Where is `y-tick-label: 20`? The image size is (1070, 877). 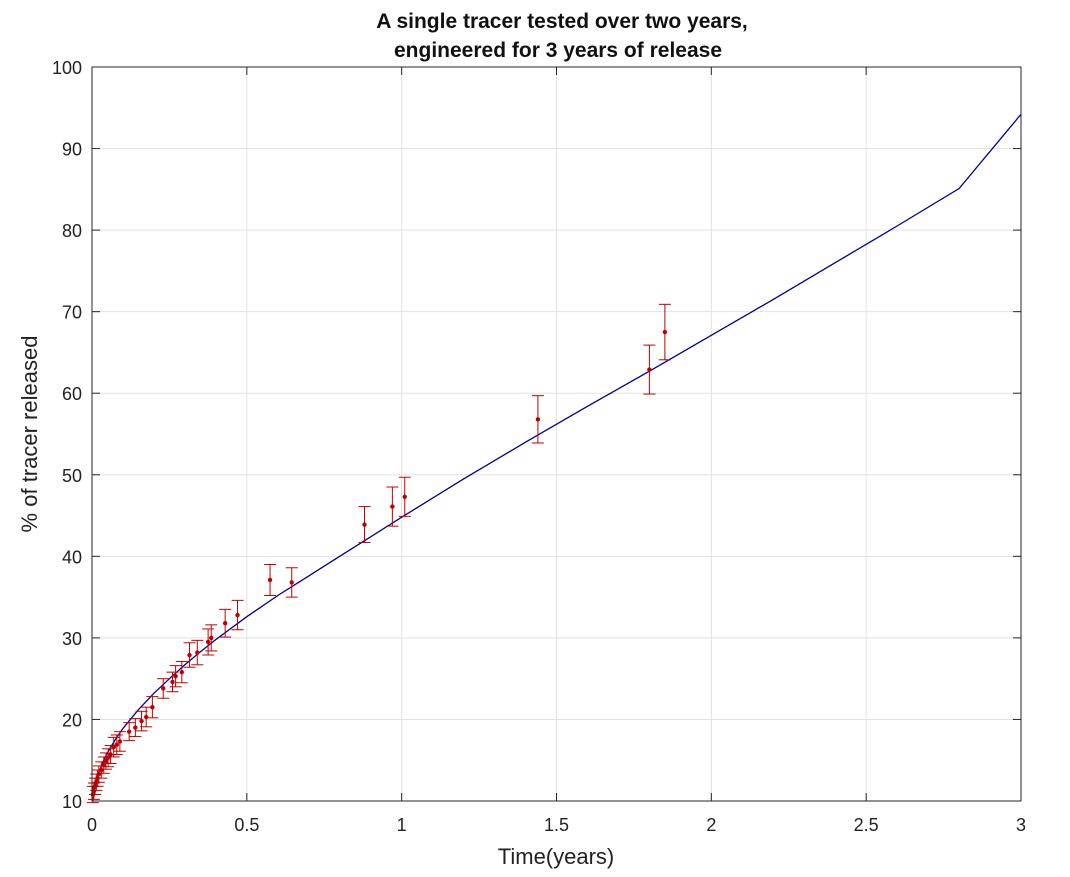
y-tick-label: 20 is located at coordinates (72, 720).